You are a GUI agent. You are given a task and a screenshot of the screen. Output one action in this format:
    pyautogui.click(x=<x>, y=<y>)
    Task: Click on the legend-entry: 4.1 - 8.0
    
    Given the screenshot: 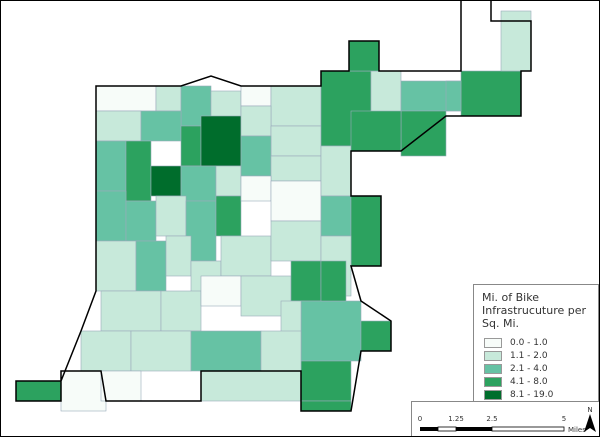 What is the action you would take?
    pyautogui.click(x=538, y=381)
    